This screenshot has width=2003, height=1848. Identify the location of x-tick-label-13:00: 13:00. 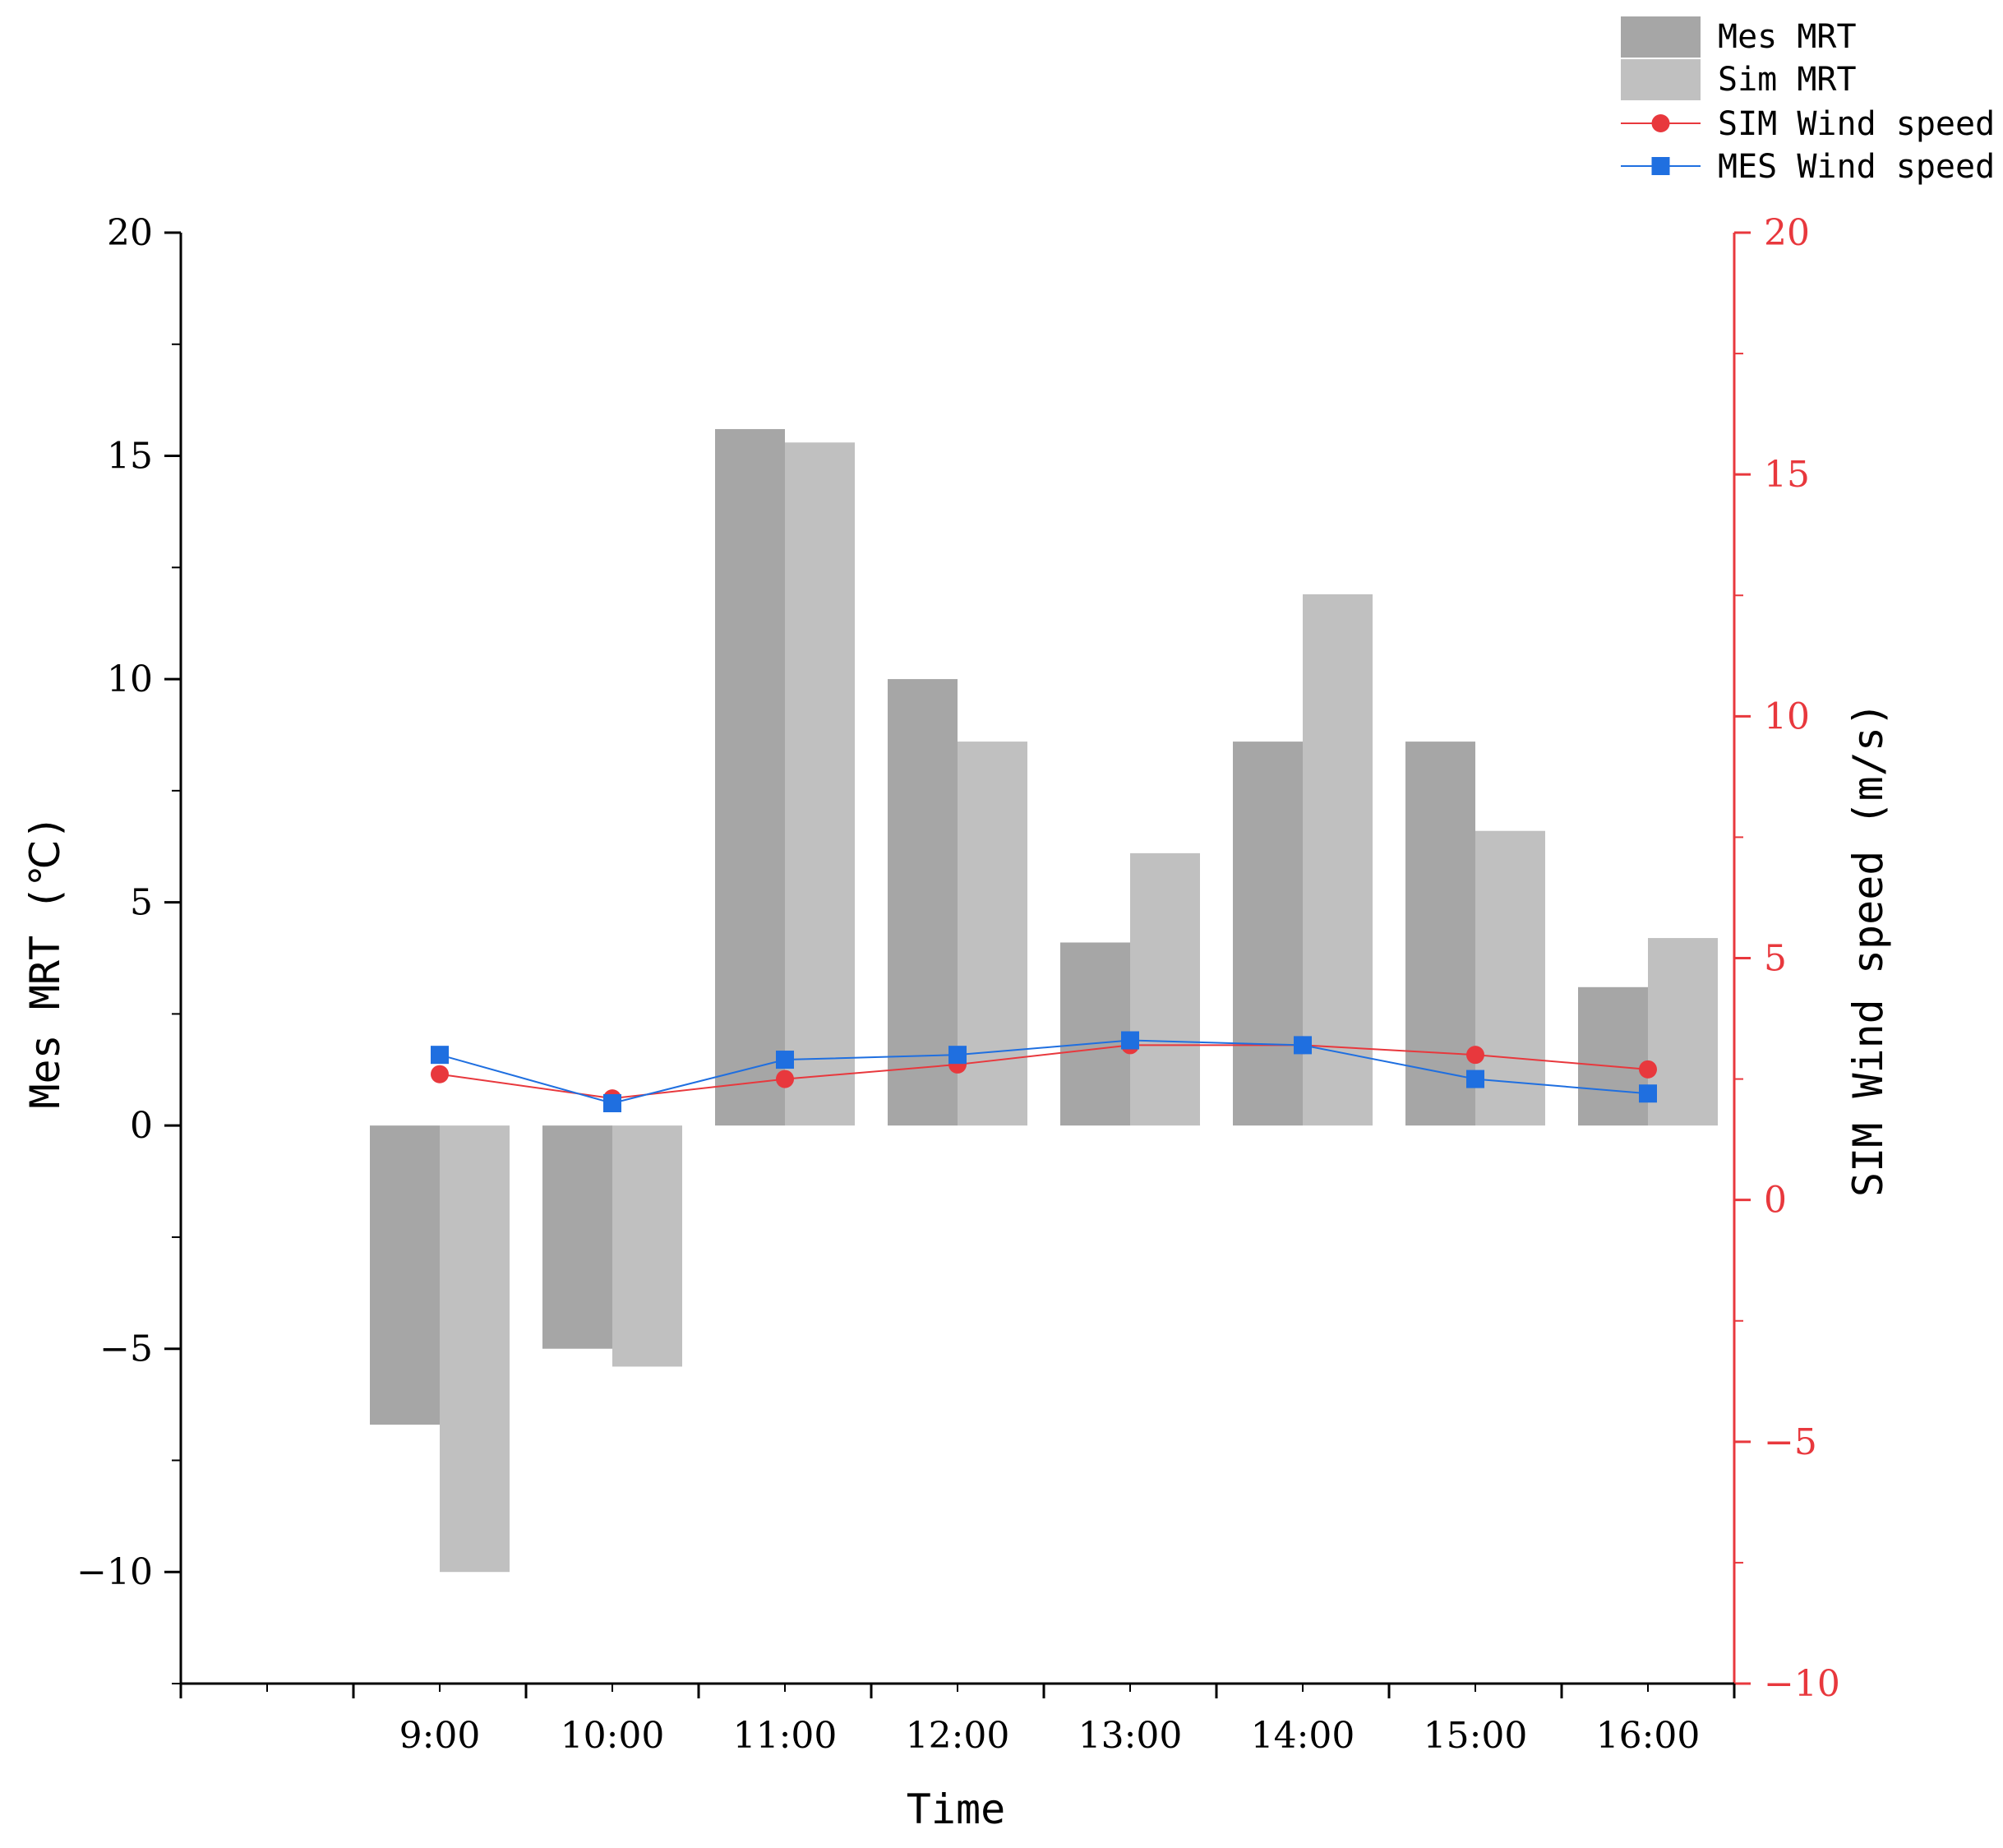
(1130, 1736).